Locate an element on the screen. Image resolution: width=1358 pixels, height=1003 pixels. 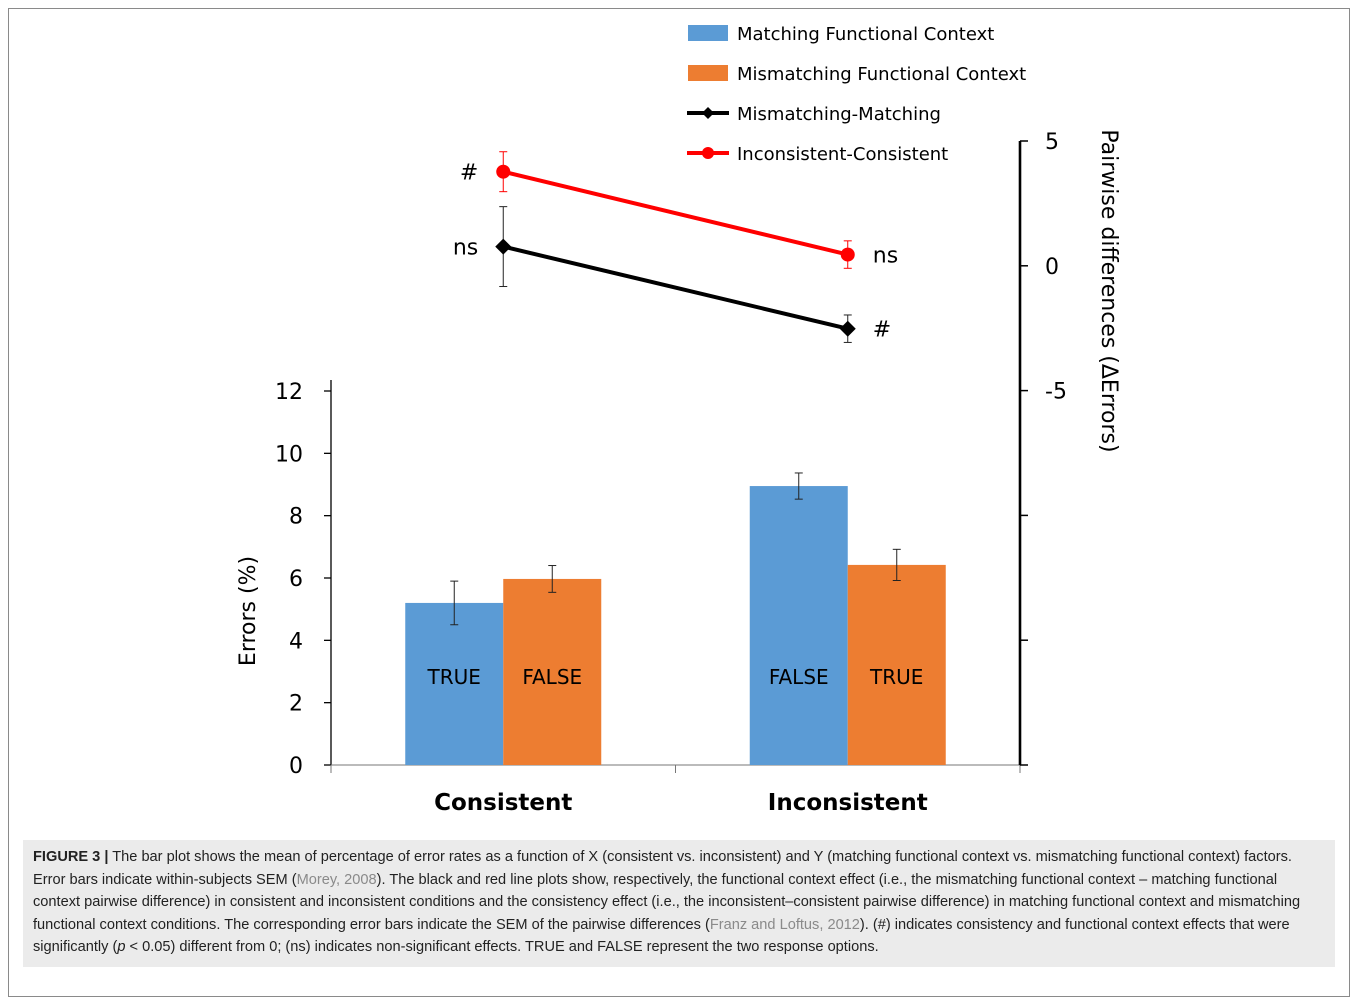
y-tick-label-left: 12 is located at coordinates (289, 392).